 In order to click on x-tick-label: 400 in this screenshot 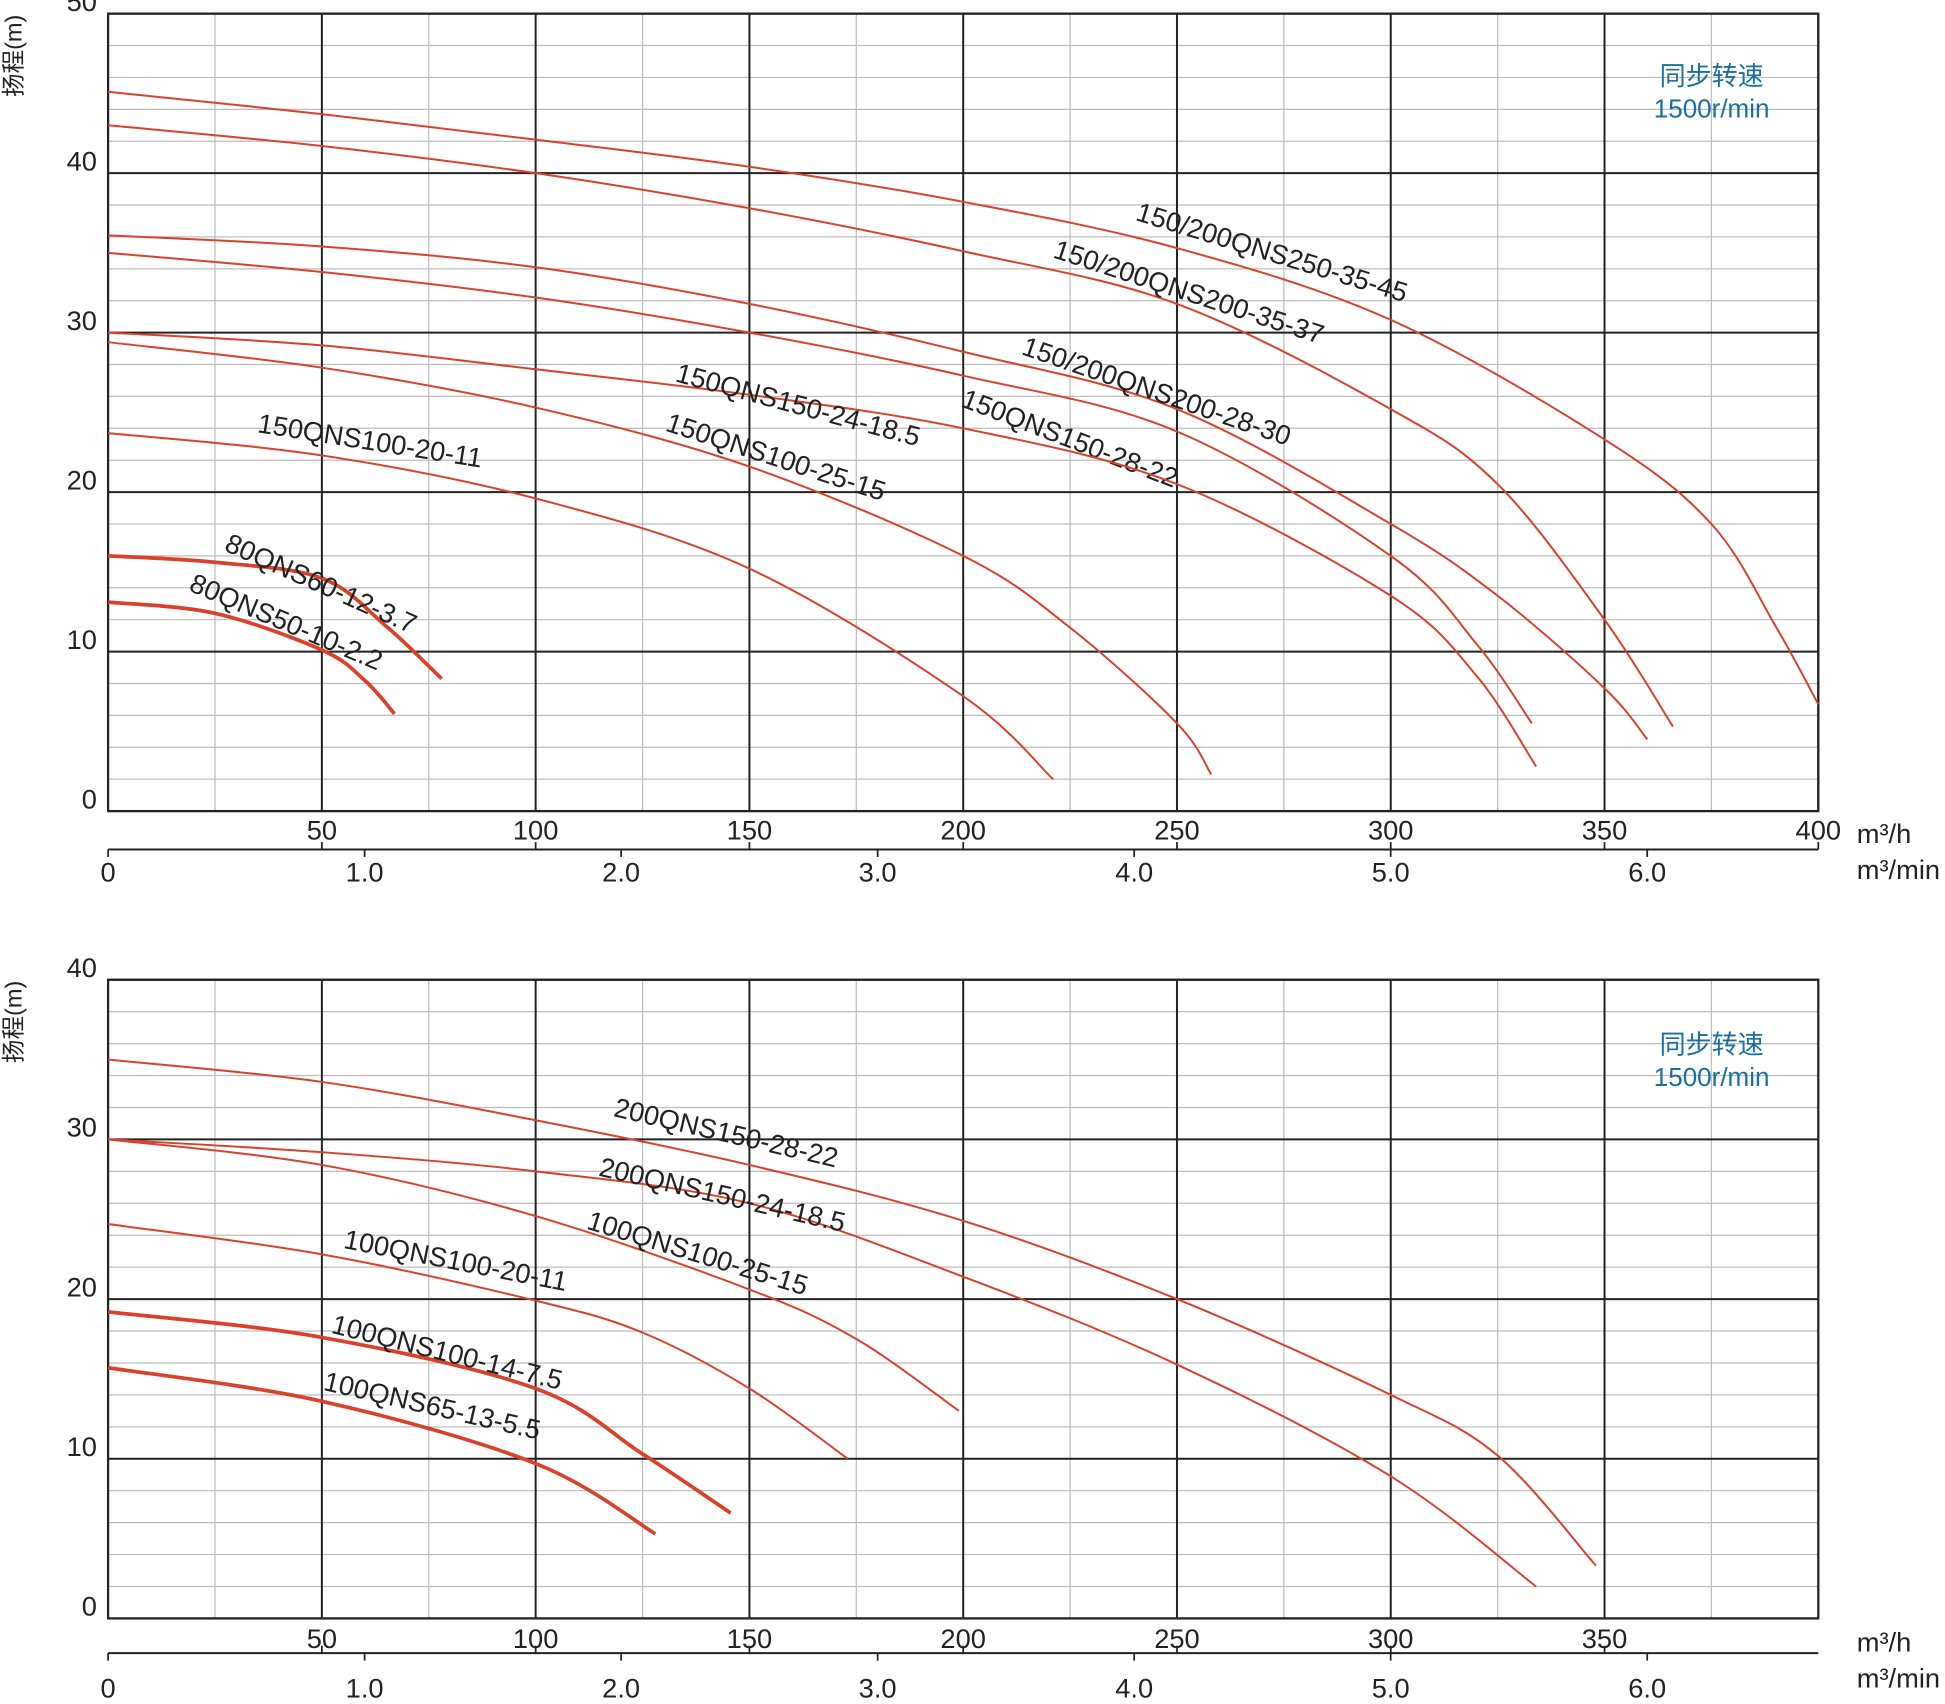, I will do `click(1819, 829)`.